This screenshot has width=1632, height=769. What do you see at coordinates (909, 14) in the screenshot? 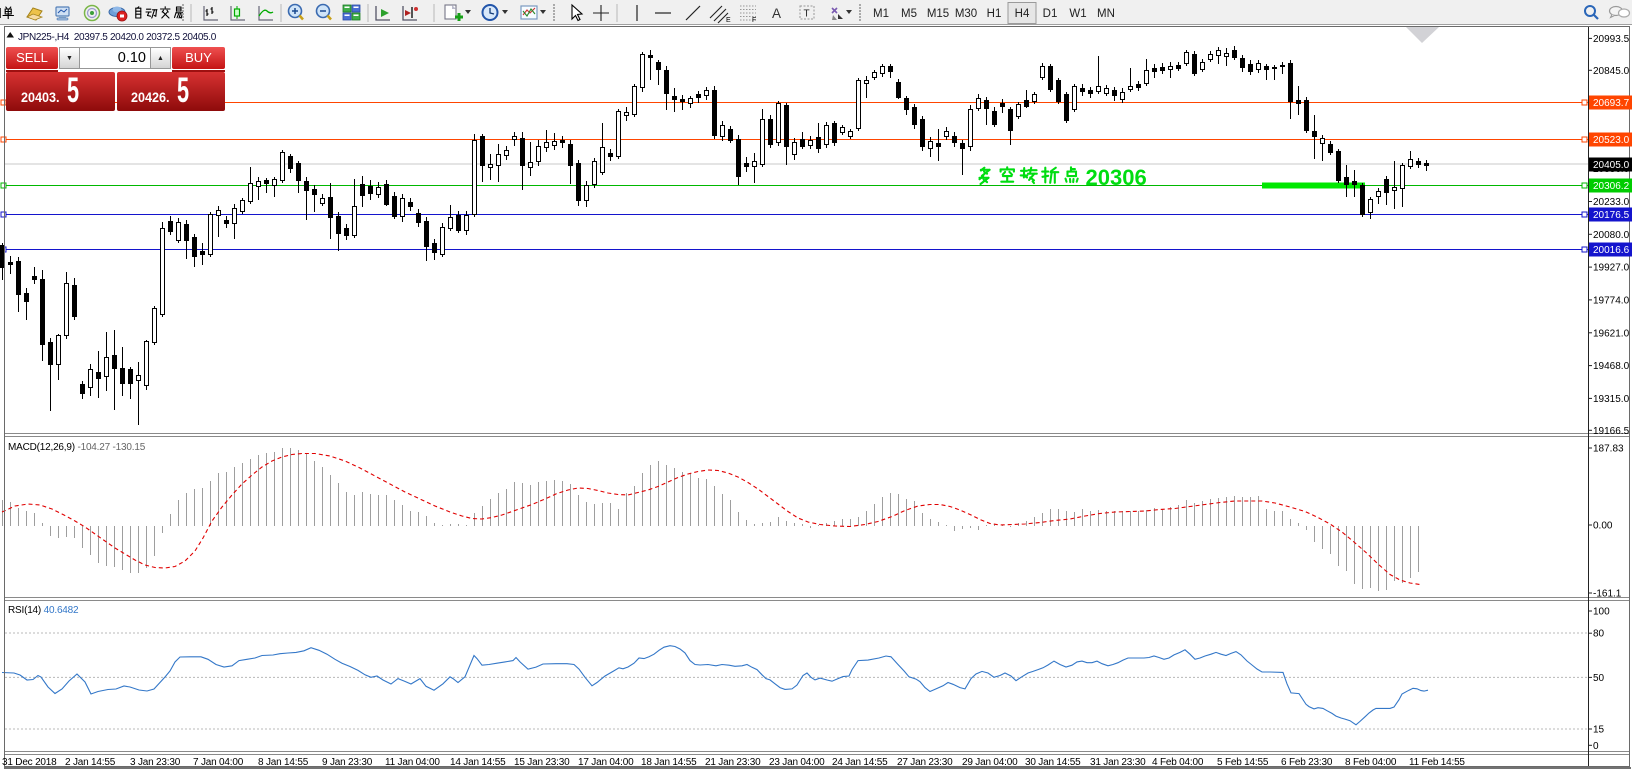
I see `svg-text: M5` at bounding box center [909, 14].